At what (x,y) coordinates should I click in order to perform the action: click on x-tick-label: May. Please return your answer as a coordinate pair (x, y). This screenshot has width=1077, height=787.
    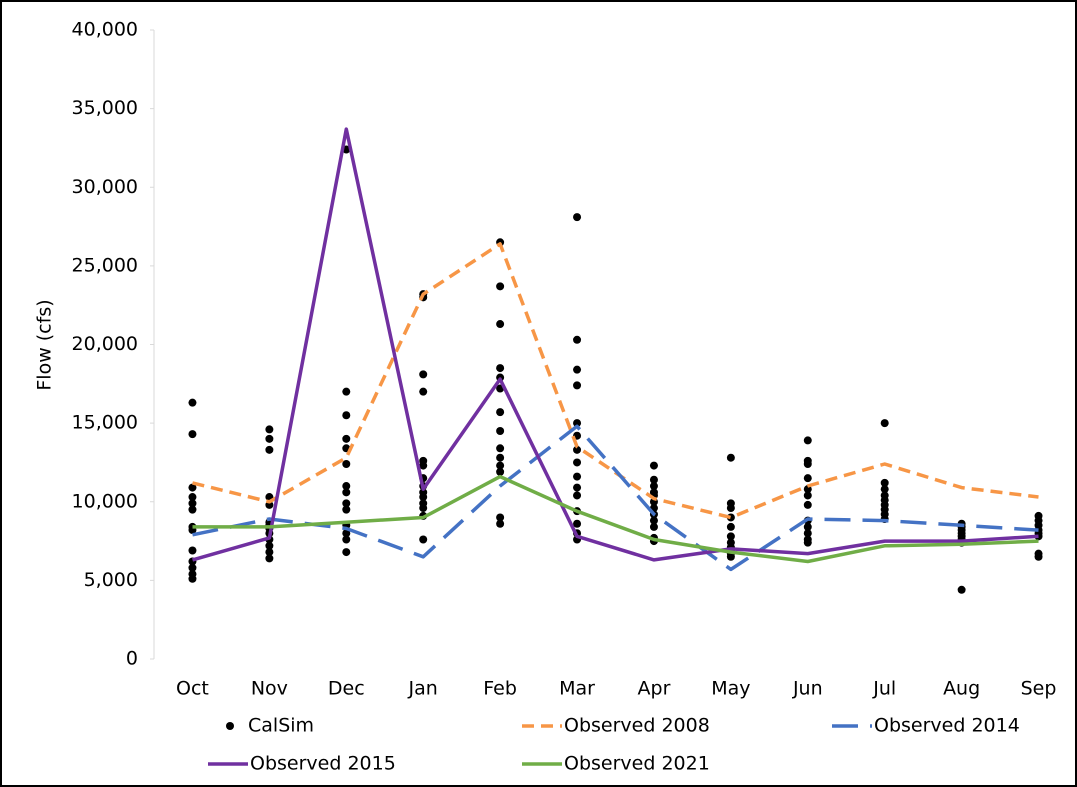
    Looking at the image, I should click on (730, 689).